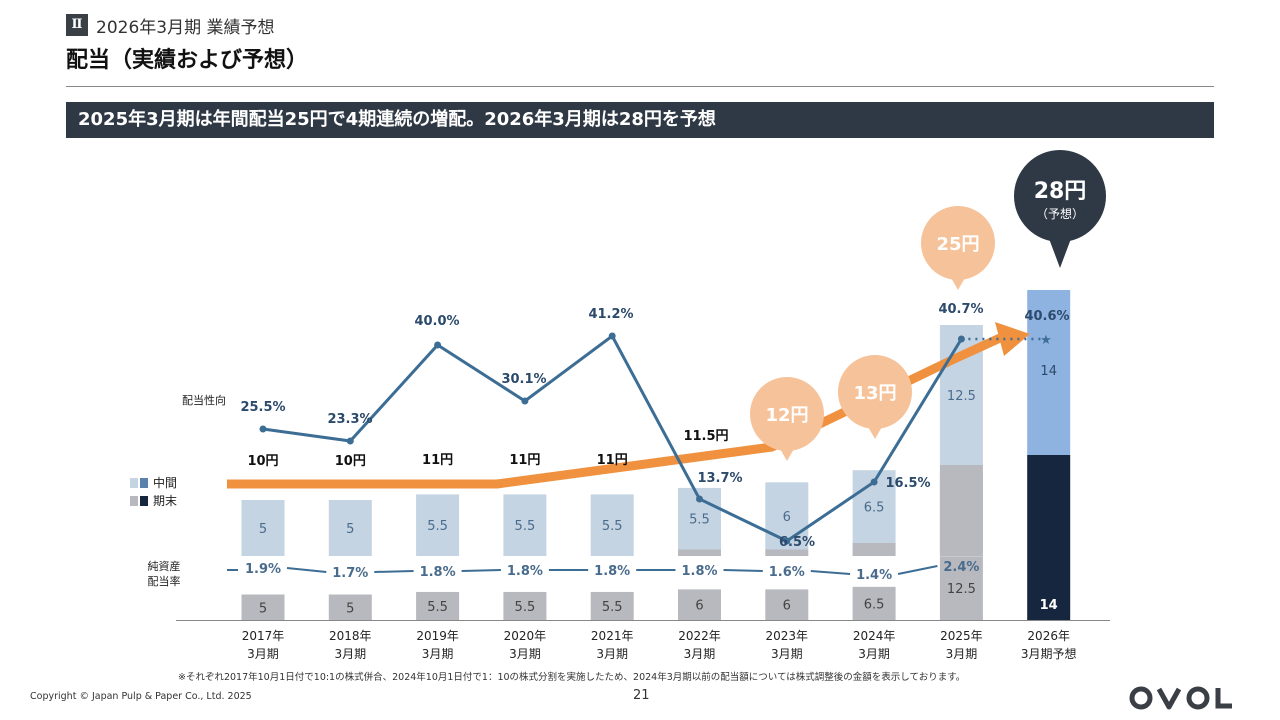 The width and height of the screenshot is (1280, 720). Describe the element at coordinates (134, 483) in the screenshot. I see `legend-interim-swatch-actual` at that location.